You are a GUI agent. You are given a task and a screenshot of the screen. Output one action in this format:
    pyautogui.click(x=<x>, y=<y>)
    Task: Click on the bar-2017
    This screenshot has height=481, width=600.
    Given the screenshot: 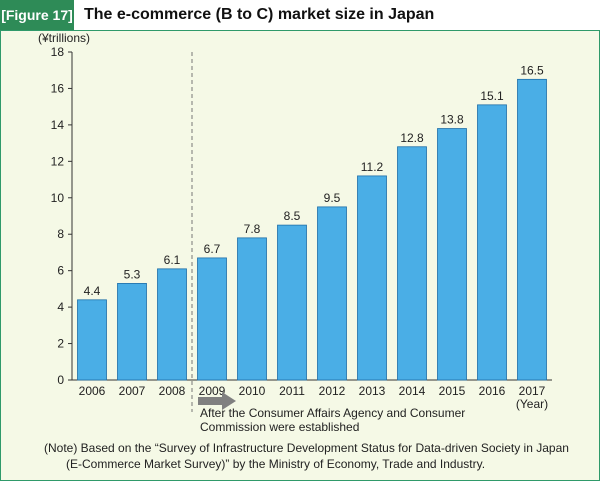 What is the action you would take?
    pyautogui.click(x=532, y=229)
    